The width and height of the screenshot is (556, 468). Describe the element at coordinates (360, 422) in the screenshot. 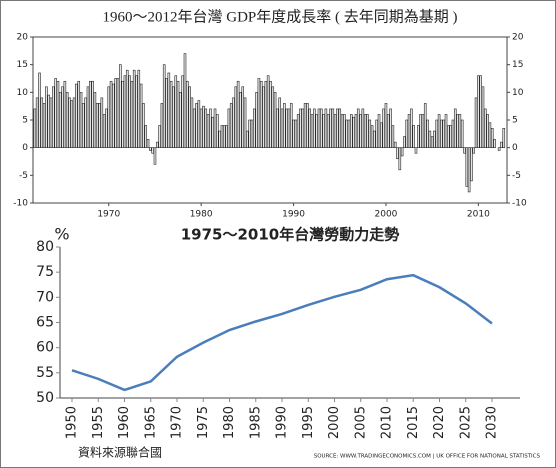

I see `x-tick-label: 2005` at that location.